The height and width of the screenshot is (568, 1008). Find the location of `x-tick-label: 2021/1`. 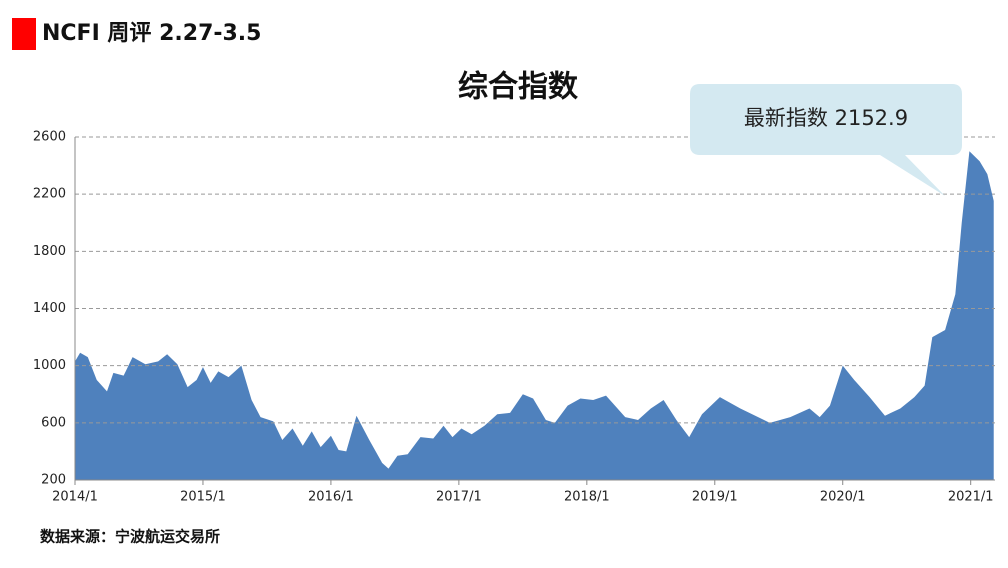

x-tick-label: 2021/1 is located at coordinates (971, 497).